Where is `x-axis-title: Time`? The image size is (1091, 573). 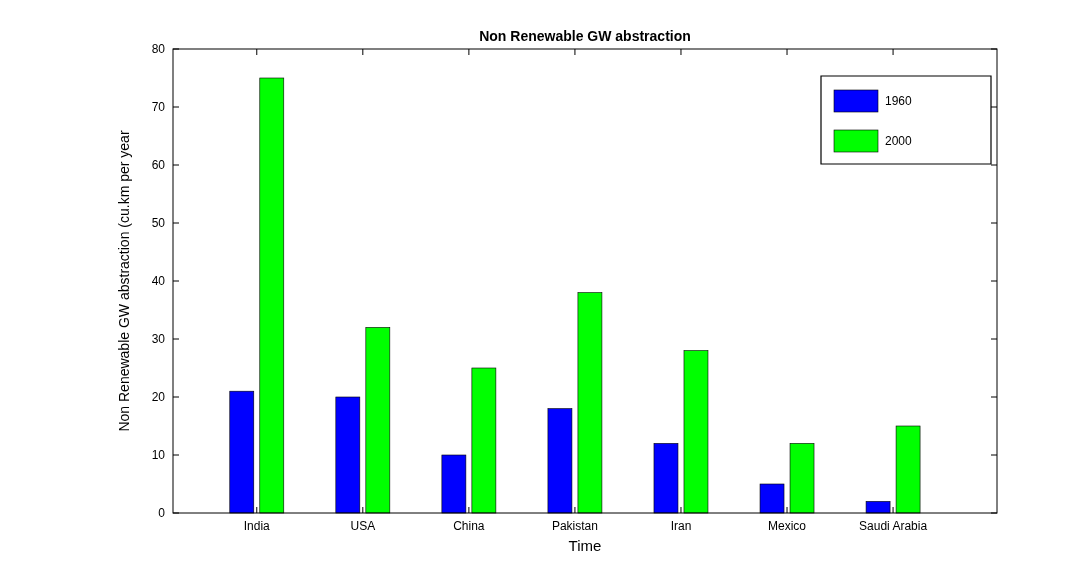 x-axis-title: Time is located at coordinates (585, 545).